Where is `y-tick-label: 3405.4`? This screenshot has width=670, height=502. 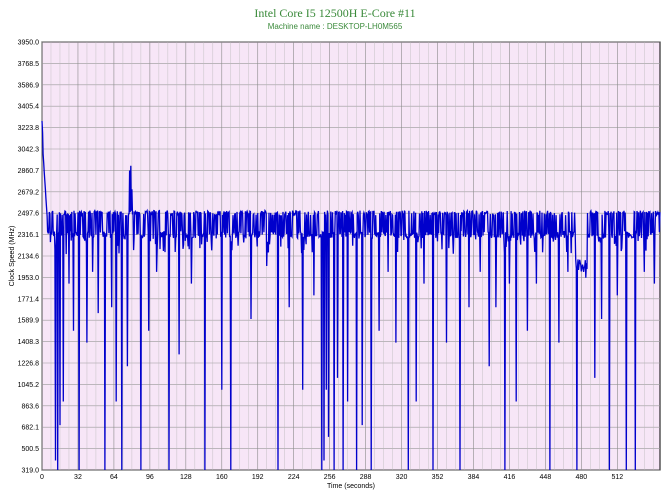
y-tick-label: 3405.4 is located at coordinates (29, 107).